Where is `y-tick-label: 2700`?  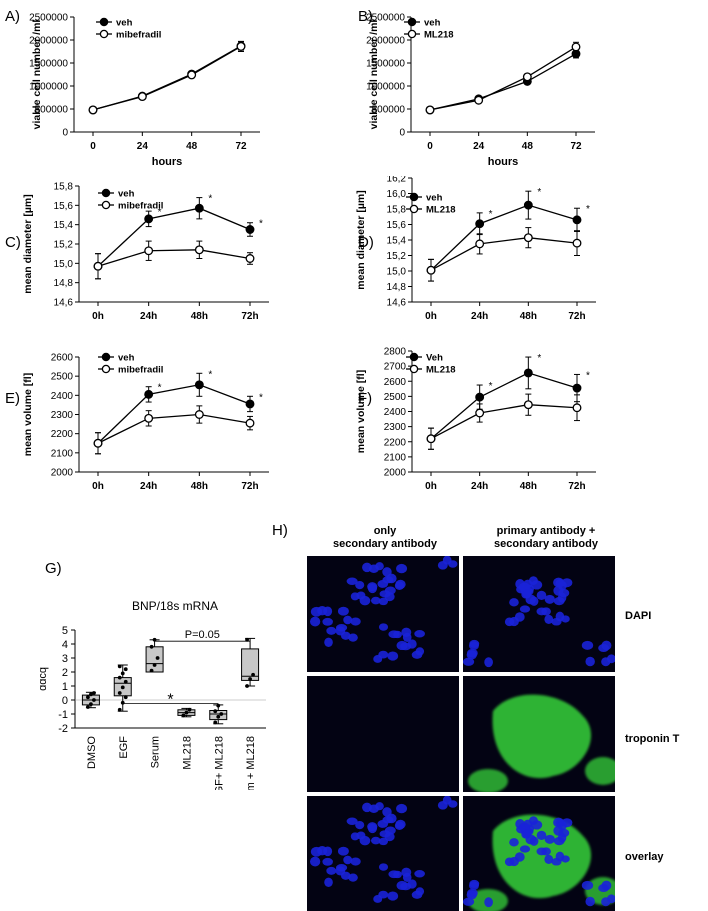 y-tick-label: 2700 is located at coordinates (395, 367).